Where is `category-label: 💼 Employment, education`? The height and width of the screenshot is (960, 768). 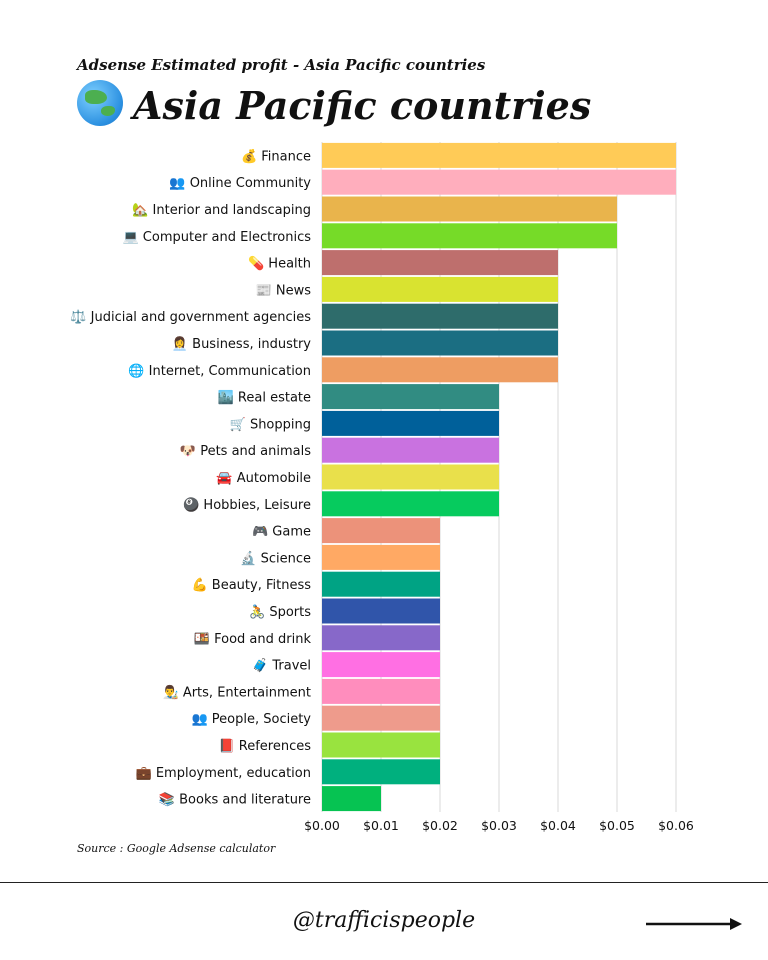
category-label: 💼 Employment, education is located at coordinates (223, 773).